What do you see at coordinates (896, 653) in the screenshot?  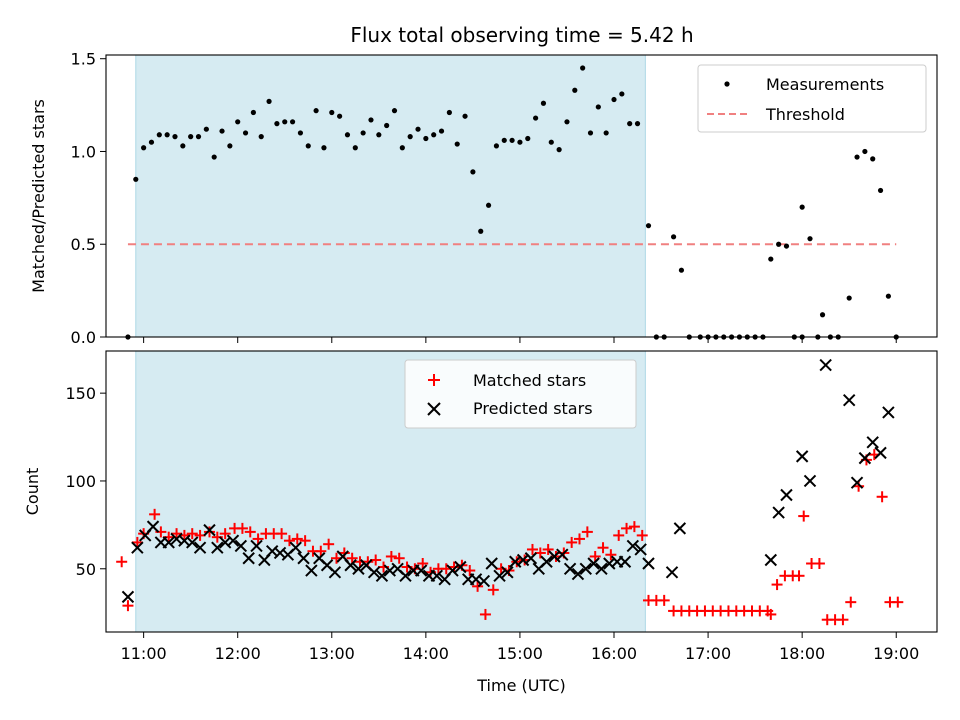 I see `x-tick-label: 19:00` at bounding box center [896, 653].